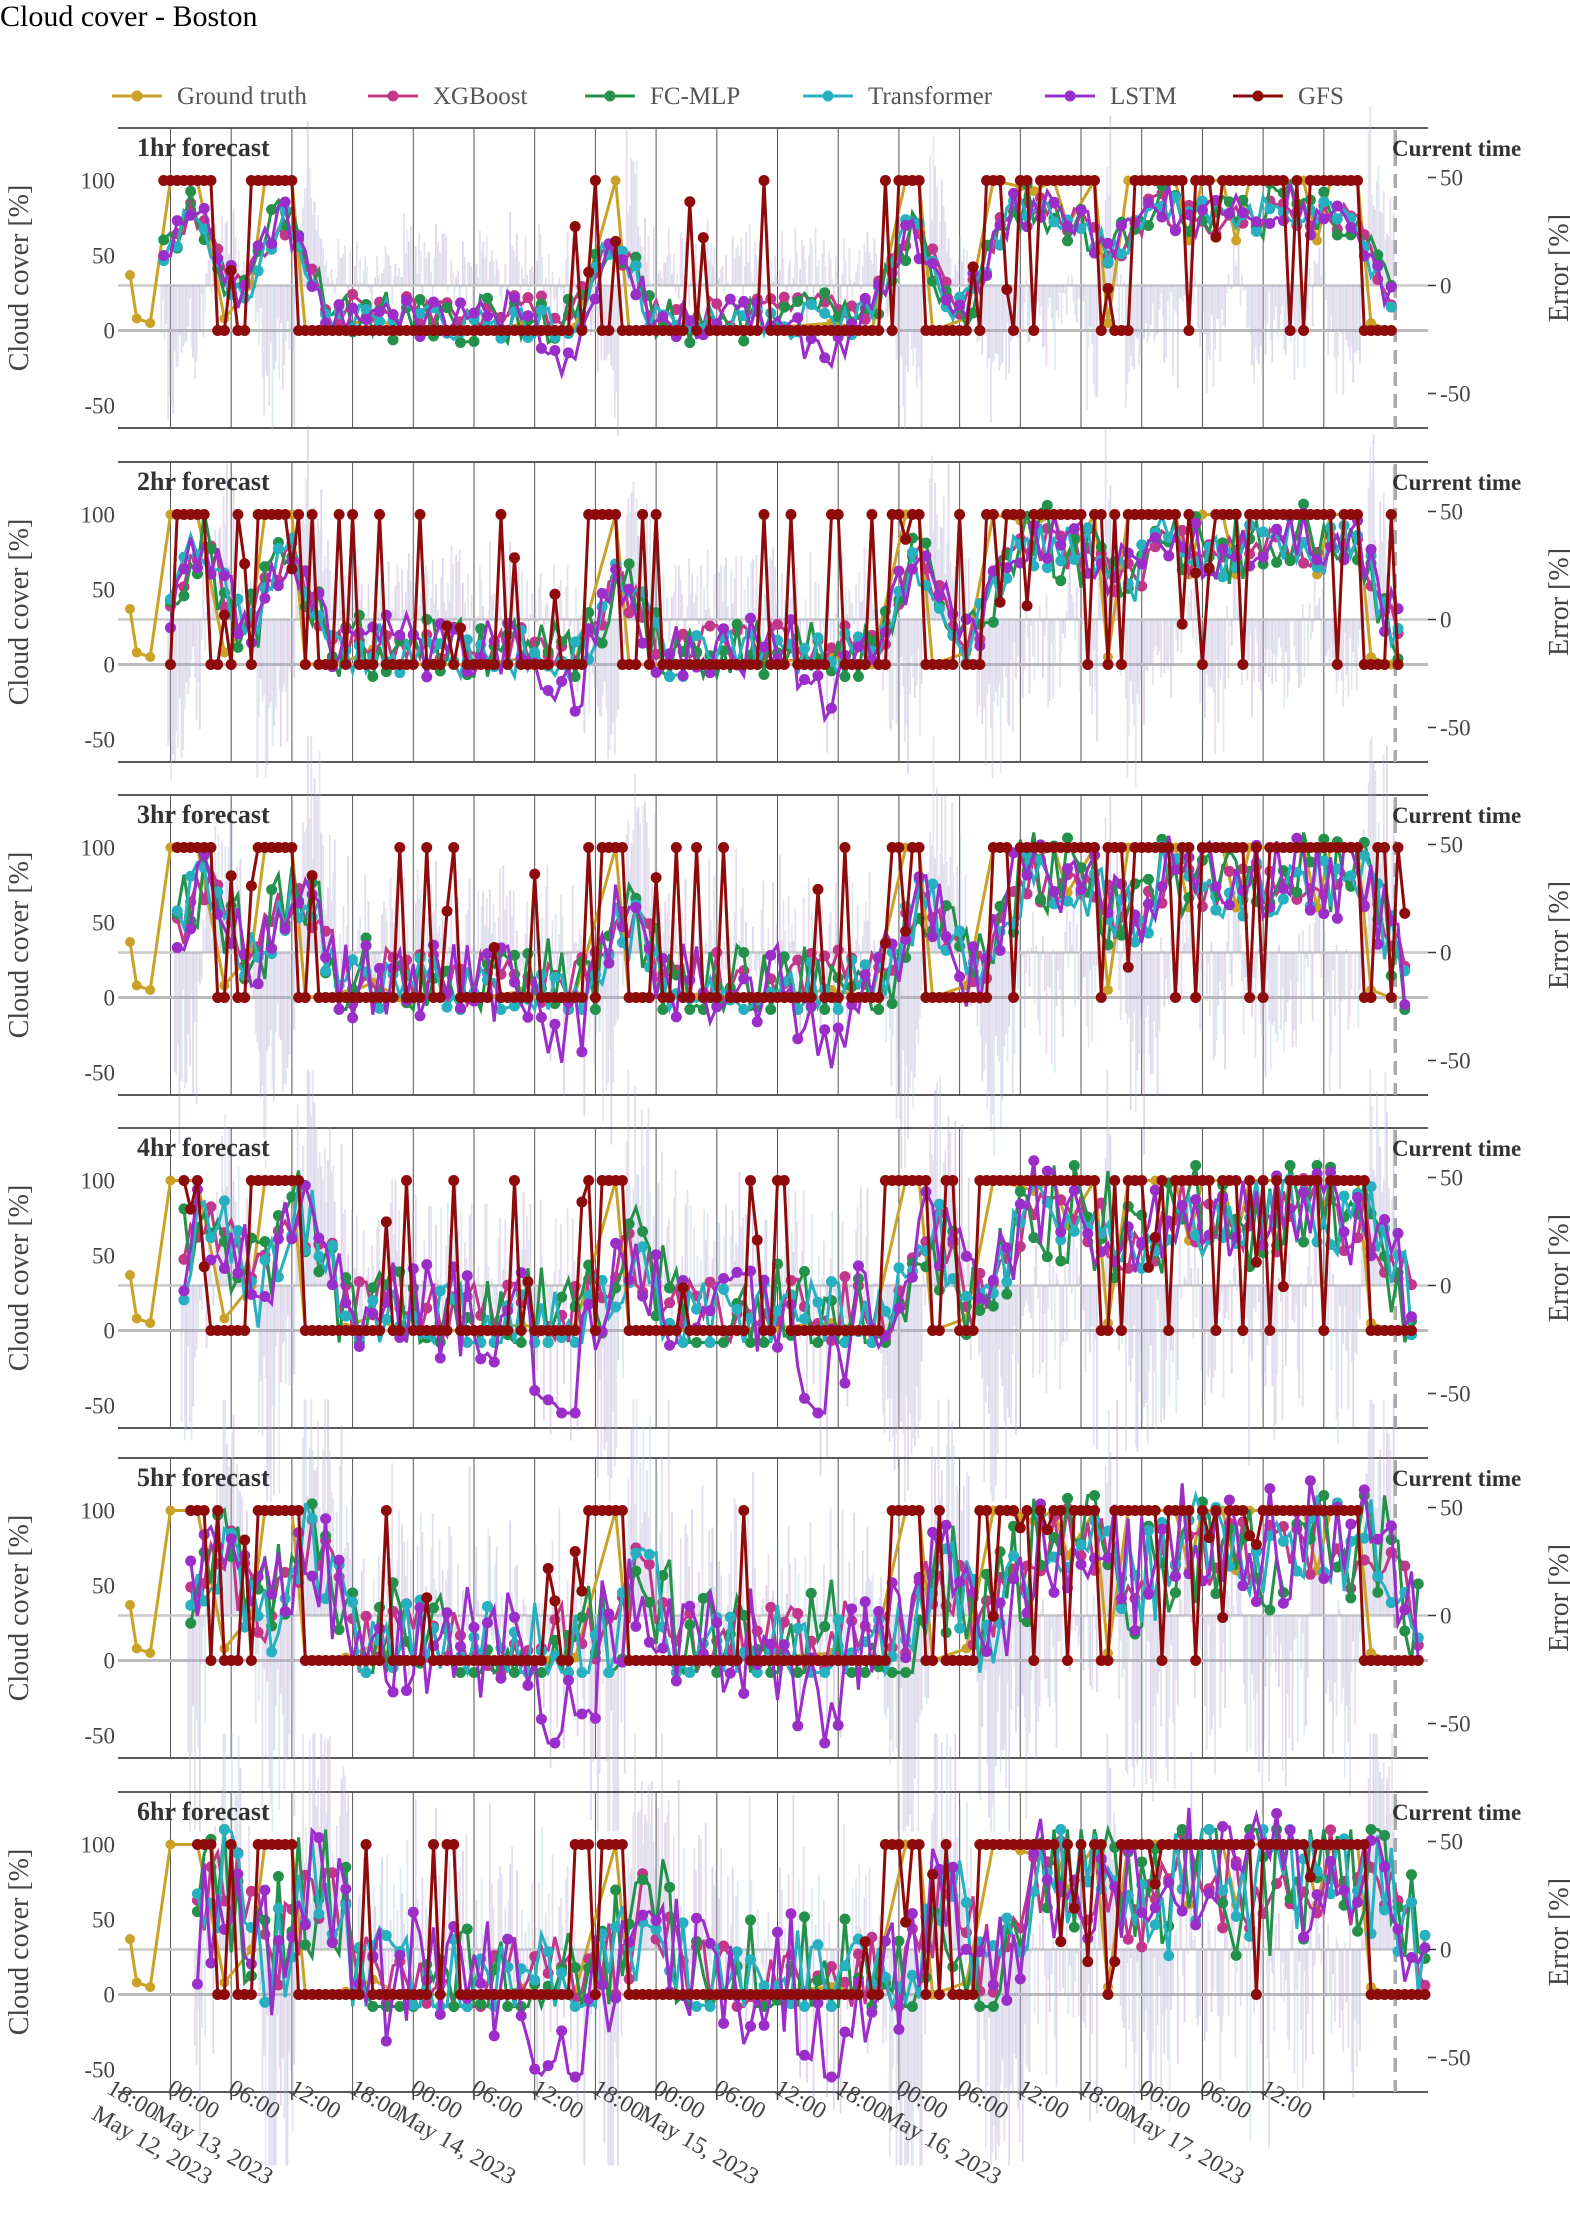  What do you see at coordinates (781, 606) in the screenshot?
I see `error-bars` at bounding box center [781, 606].